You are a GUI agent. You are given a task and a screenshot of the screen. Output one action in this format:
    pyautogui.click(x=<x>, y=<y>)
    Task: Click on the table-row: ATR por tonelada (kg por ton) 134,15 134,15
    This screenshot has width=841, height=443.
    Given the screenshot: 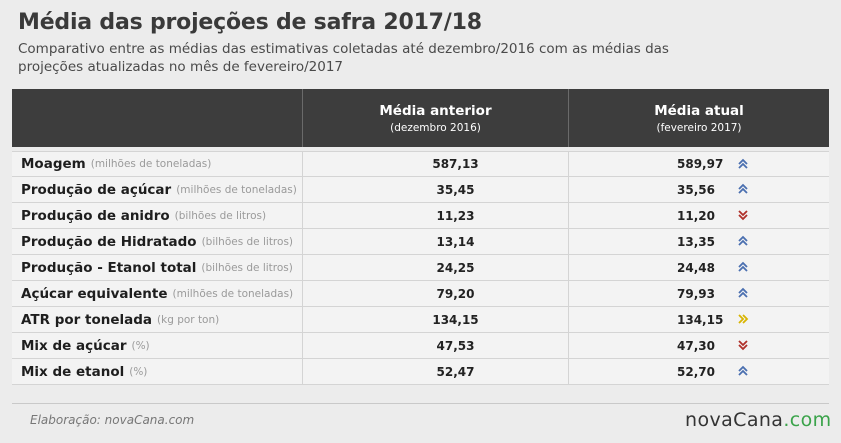 What is the action you would take?
    pyautogui.click(x=420, y=320)
    